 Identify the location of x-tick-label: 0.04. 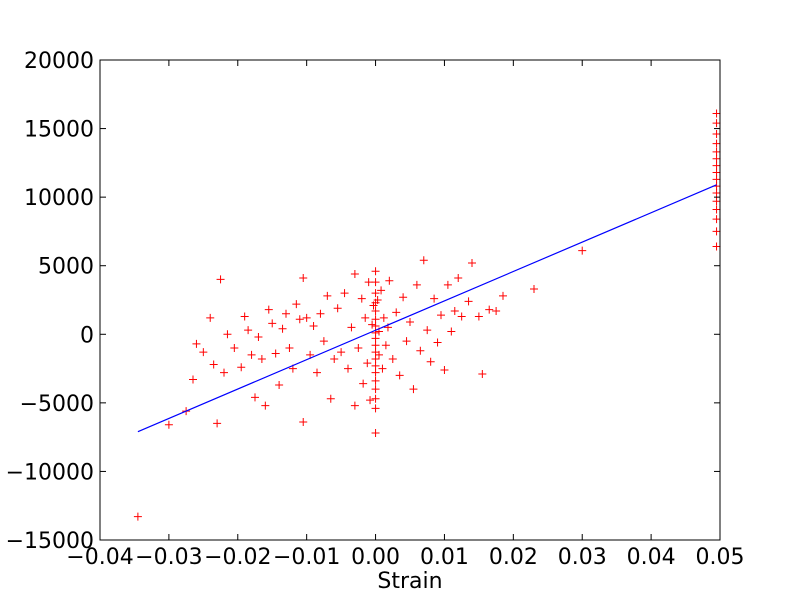
(651, 557).